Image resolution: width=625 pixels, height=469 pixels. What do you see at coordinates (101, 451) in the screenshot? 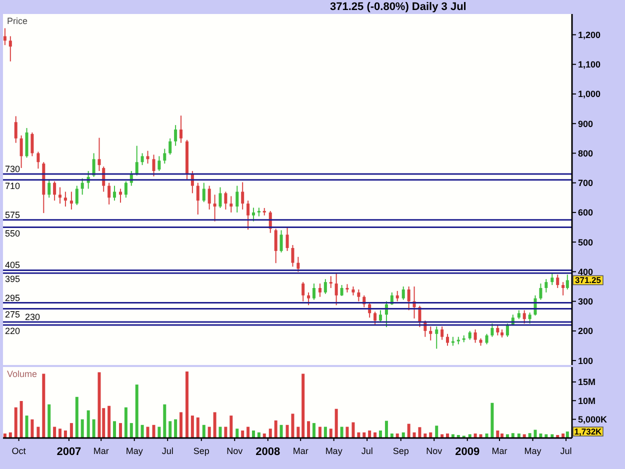
I see `x-tick-label: Mar` at bounding box center [101, 451].